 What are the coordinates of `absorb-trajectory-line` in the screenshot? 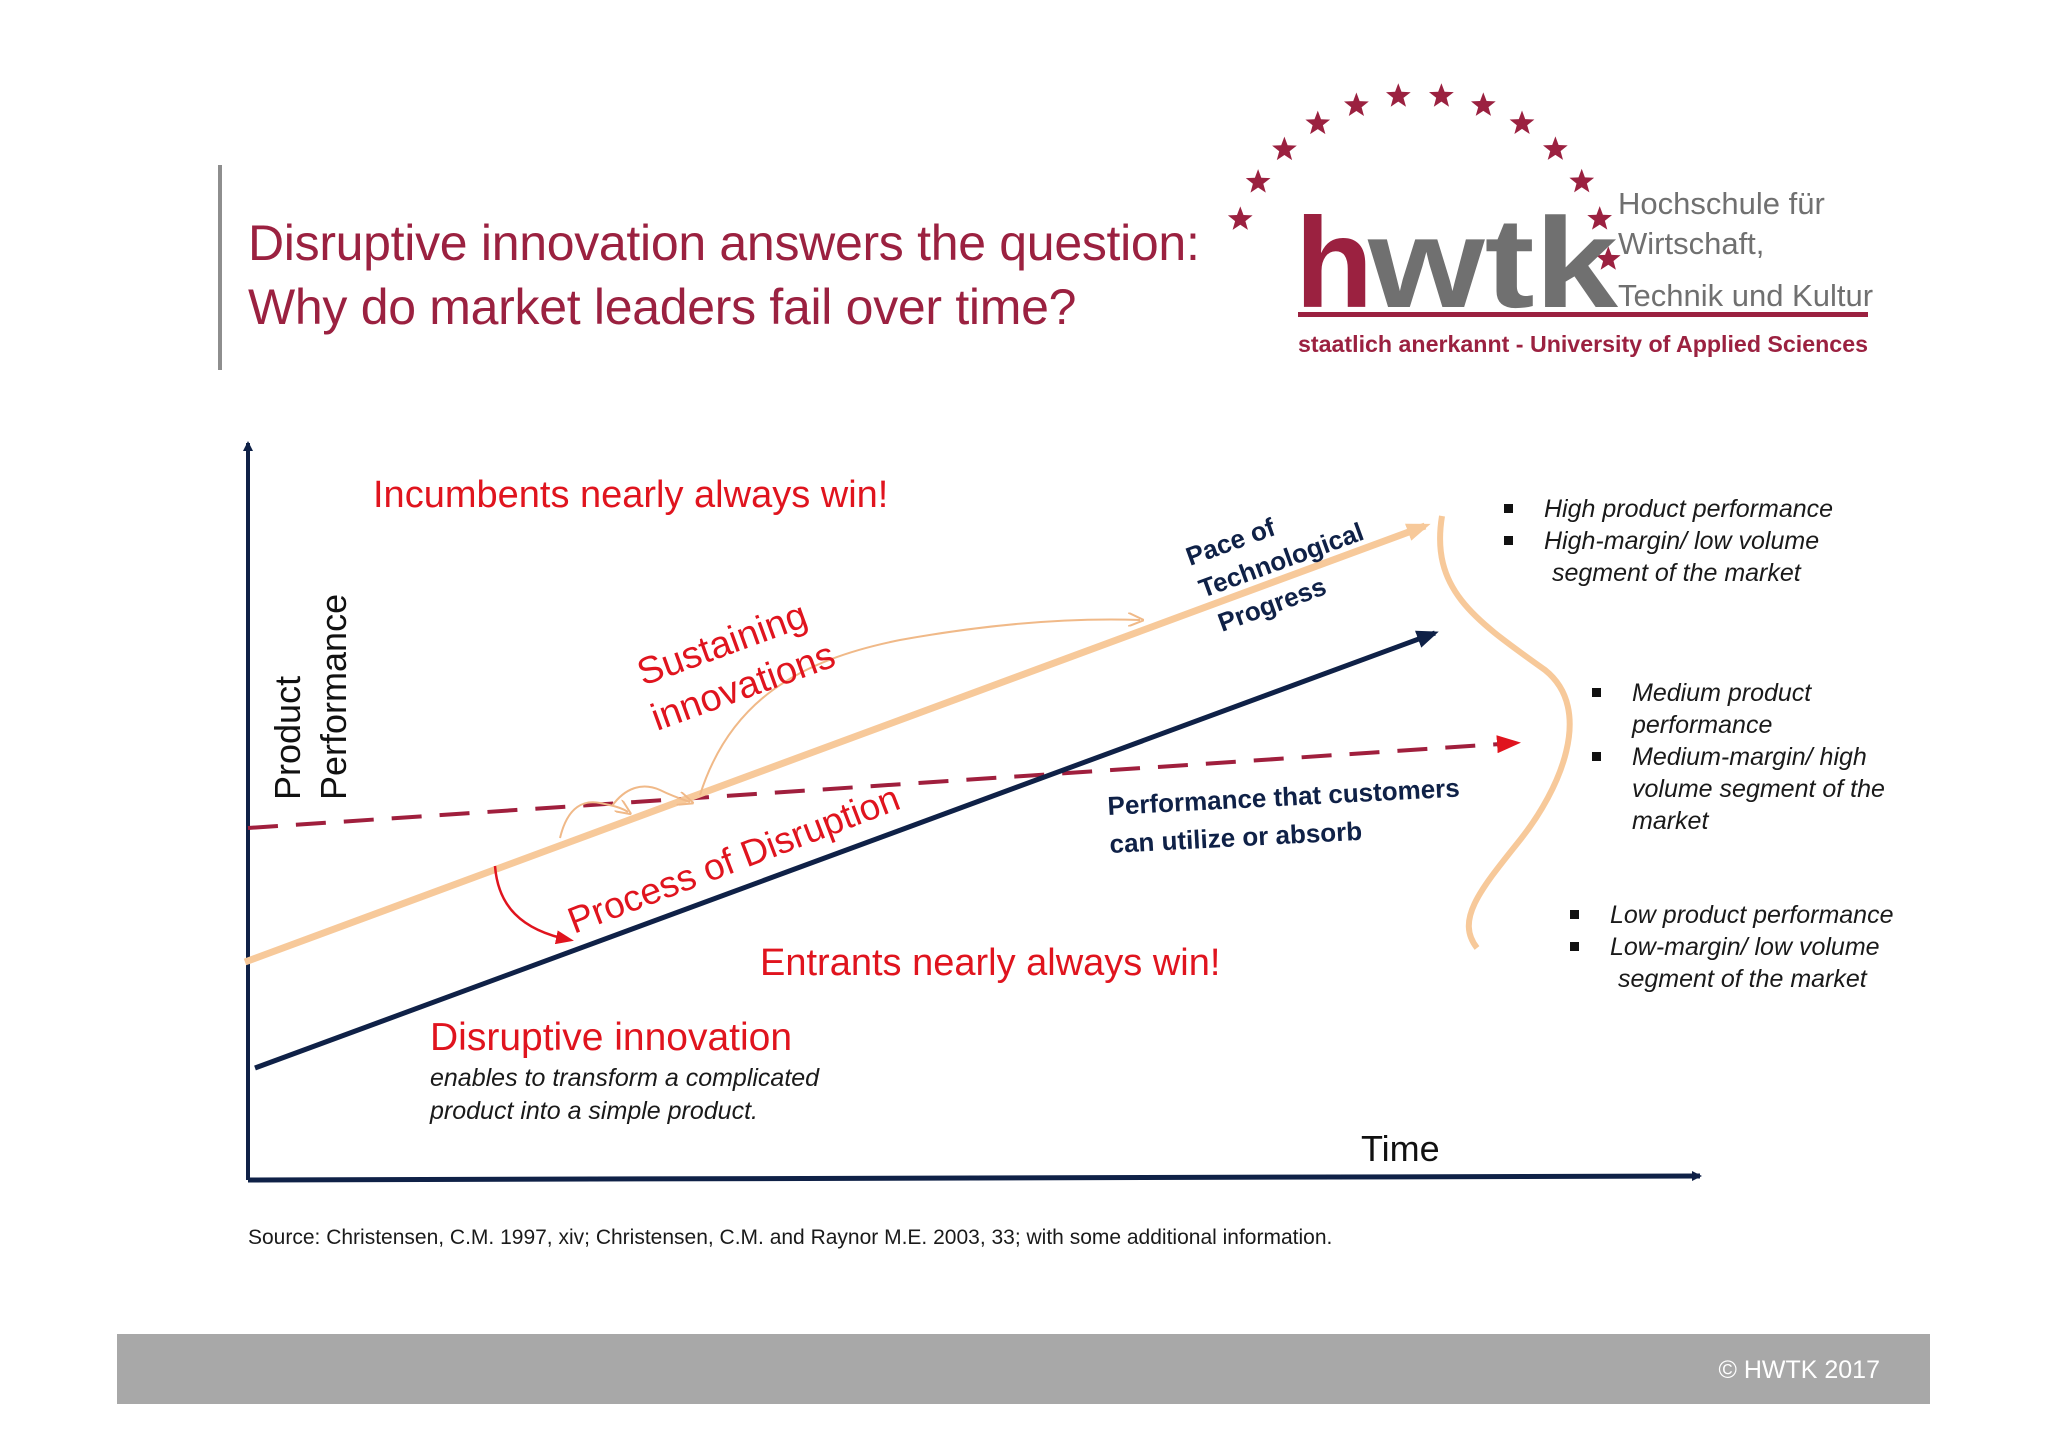 It's located at (884, 782).